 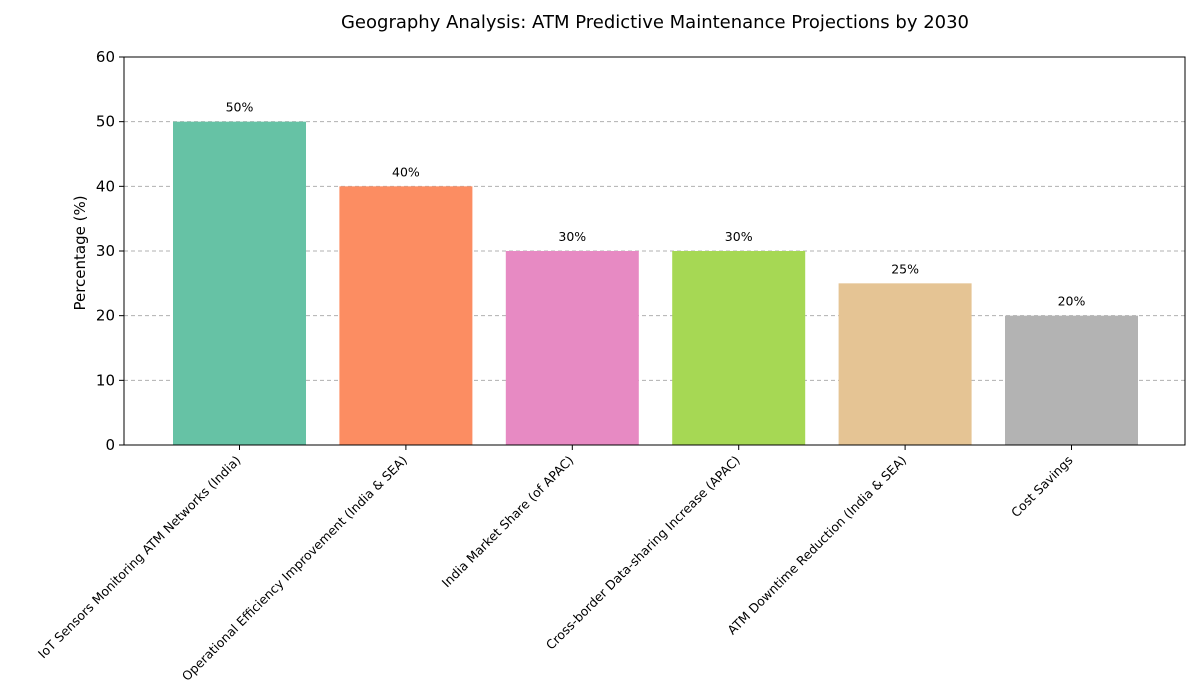 What do you see at coordinates (816, 545) in the screenshot?
I see `x-tick-label: ATM Downtime Reduction (India & SEA)` at bounding box center [816, 545].